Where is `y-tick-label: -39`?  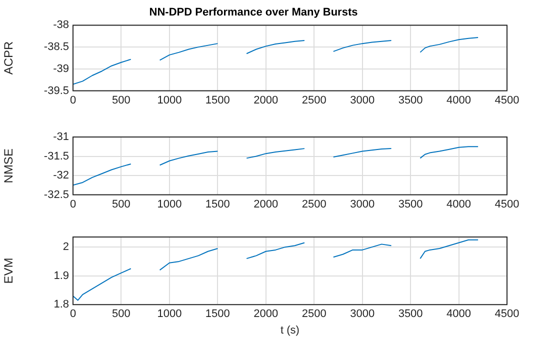
y-tick-label: -39 is located at coordinates (61, 68).